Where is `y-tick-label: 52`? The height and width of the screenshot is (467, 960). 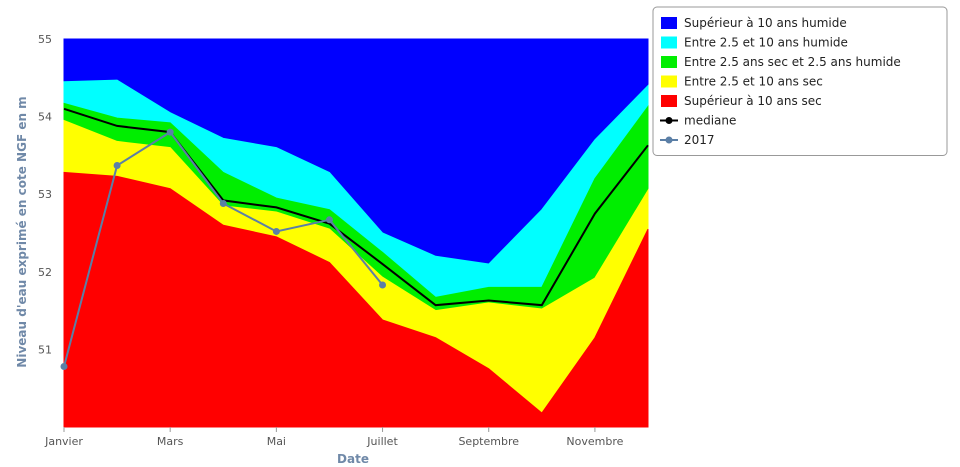 y-tick-label: 52 is located at coordinates (45, 272).